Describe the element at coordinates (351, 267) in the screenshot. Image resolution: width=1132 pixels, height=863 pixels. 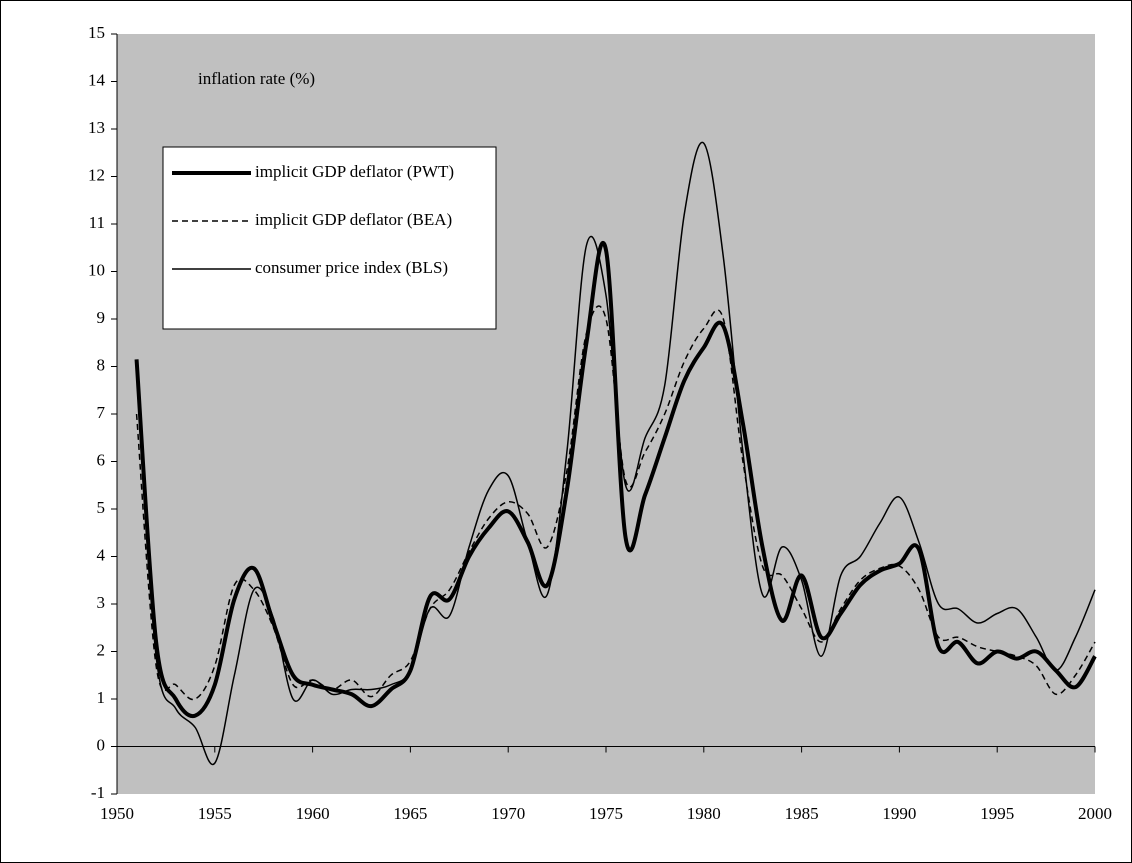
I see `legend-label: consumer price index (BLS)` at that location.